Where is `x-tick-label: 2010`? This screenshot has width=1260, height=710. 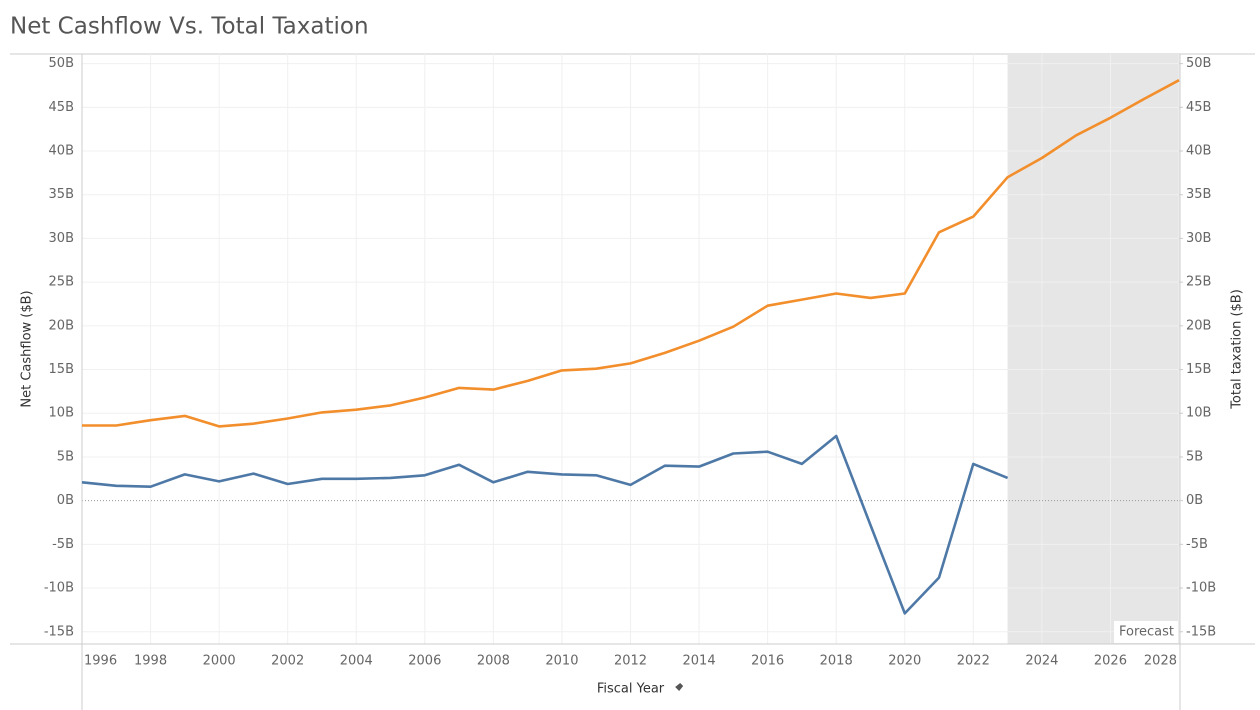 x-tick-label: 2010 is located at coordinates (561, 661).